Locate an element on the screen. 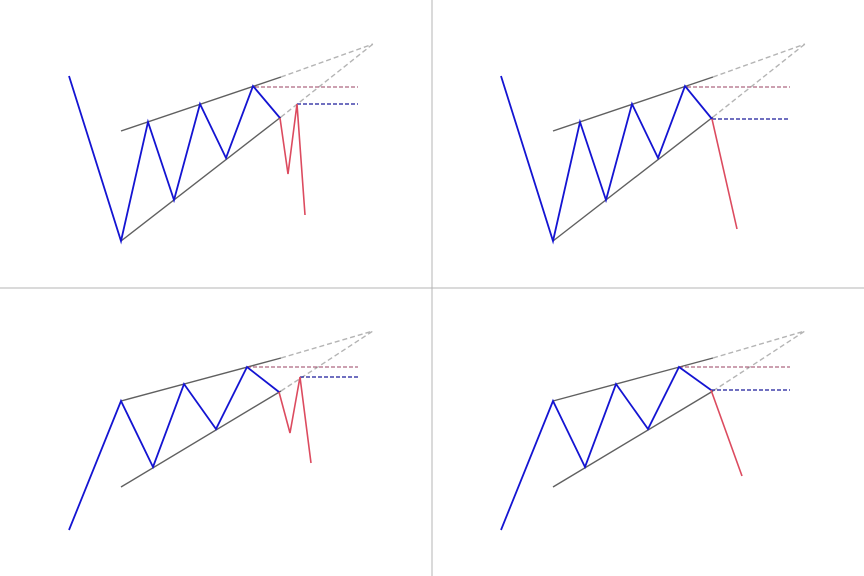  panel-top-right is located at coordinates (653, 144).